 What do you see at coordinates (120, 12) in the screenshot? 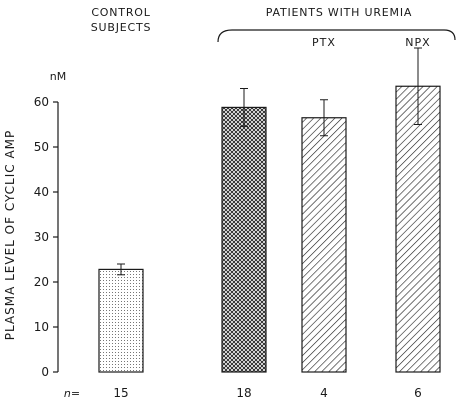
I see `control-label-line1: CONTROL` at bounding box center [120, 12].